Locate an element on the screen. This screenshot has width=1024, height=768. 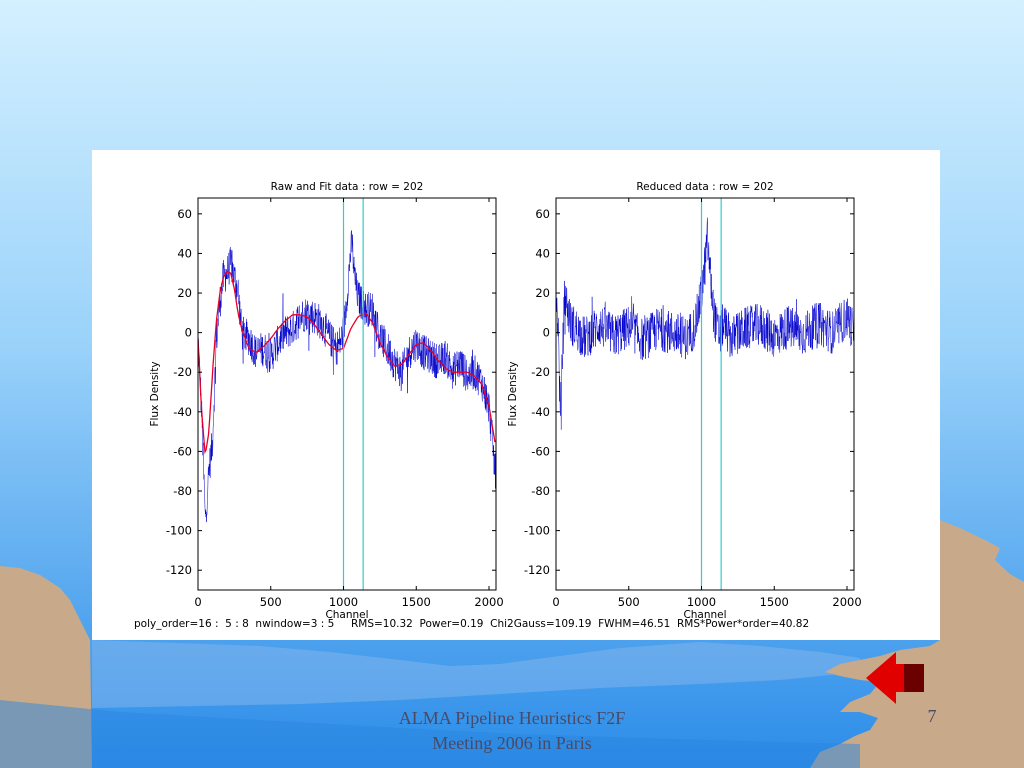
fit-curve-line is located at coordinates (347, 362).